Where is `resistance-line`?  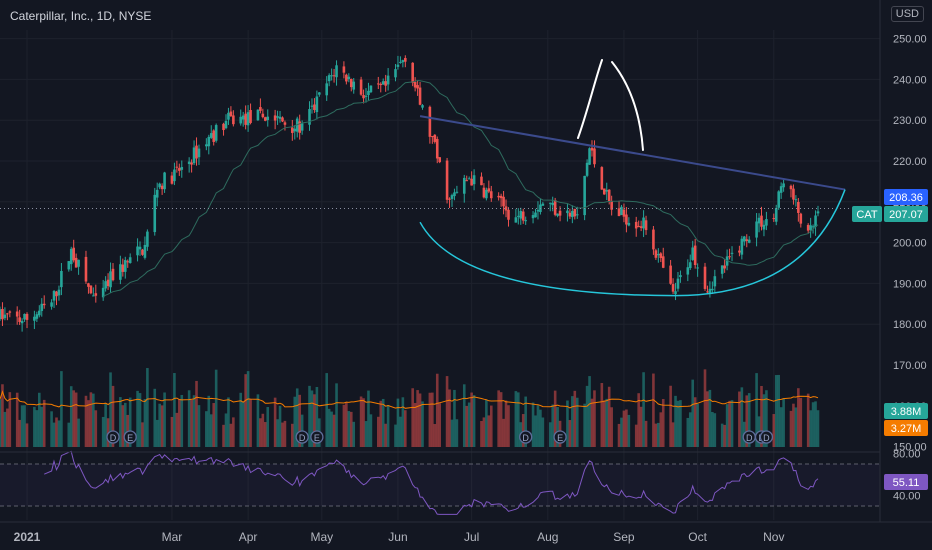
resistance-line is located at coordinates (632, 153).